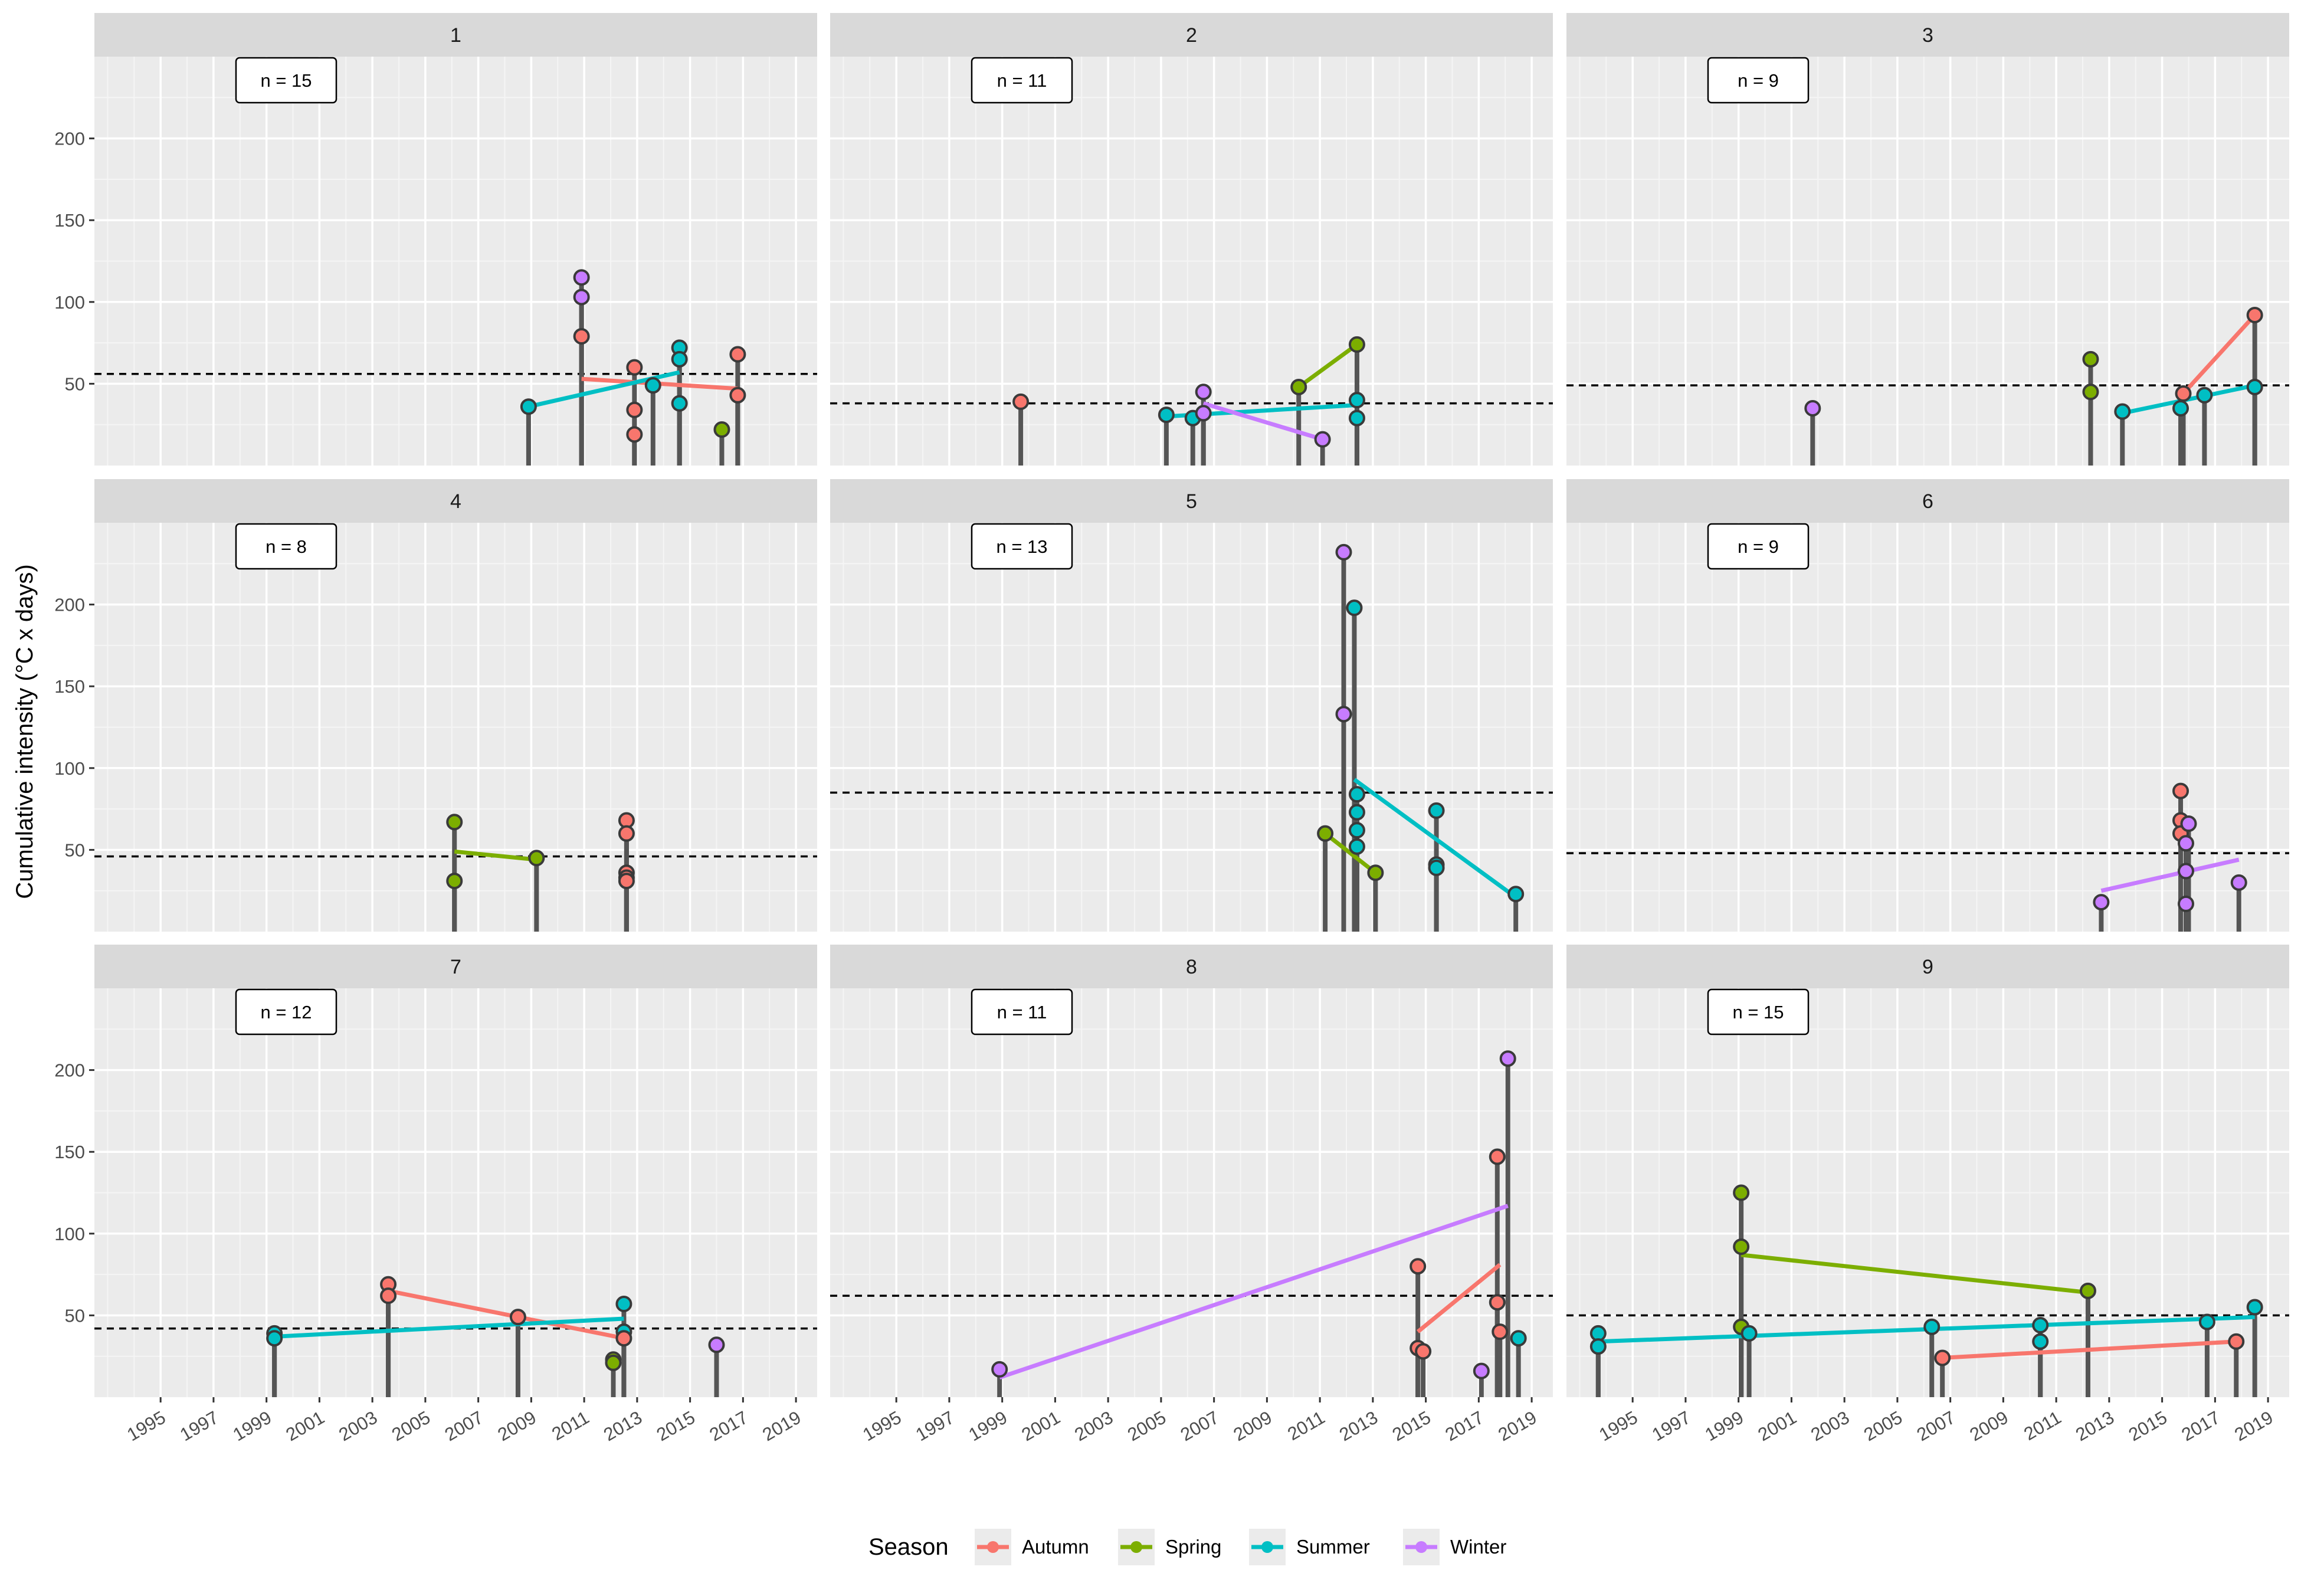 This screenshot has width=2301, height=1596. Describe the element at coordinates (449, 1327) in the screenshot. I see `trend-line-summer` at that location.